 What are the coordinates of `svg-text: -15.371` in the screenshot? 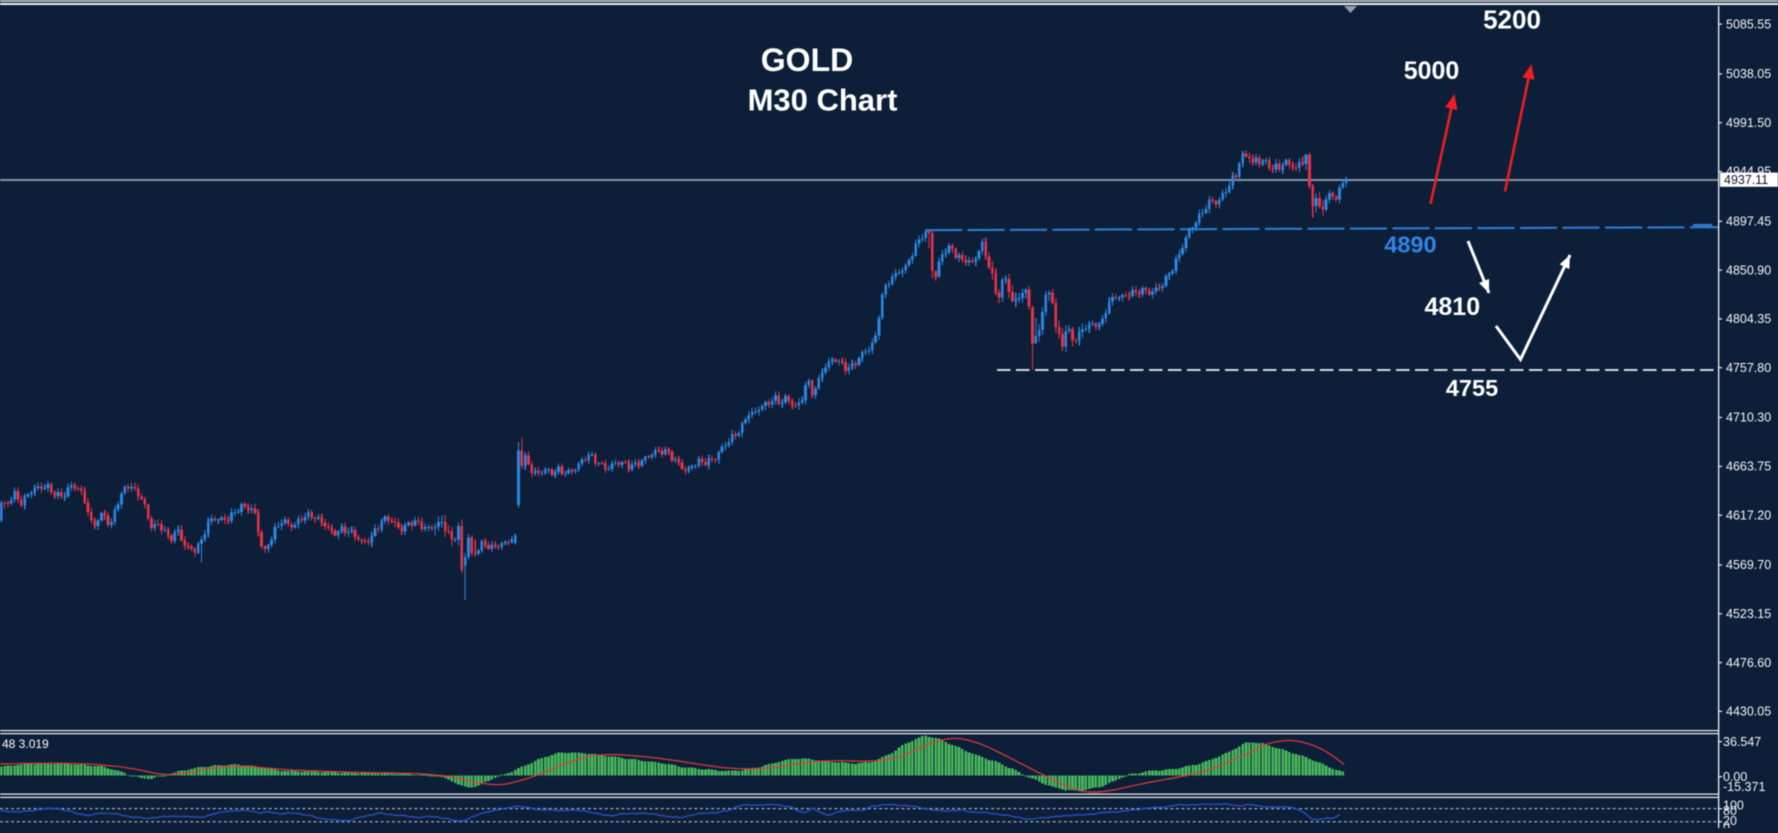 It's located at (1744, 787).